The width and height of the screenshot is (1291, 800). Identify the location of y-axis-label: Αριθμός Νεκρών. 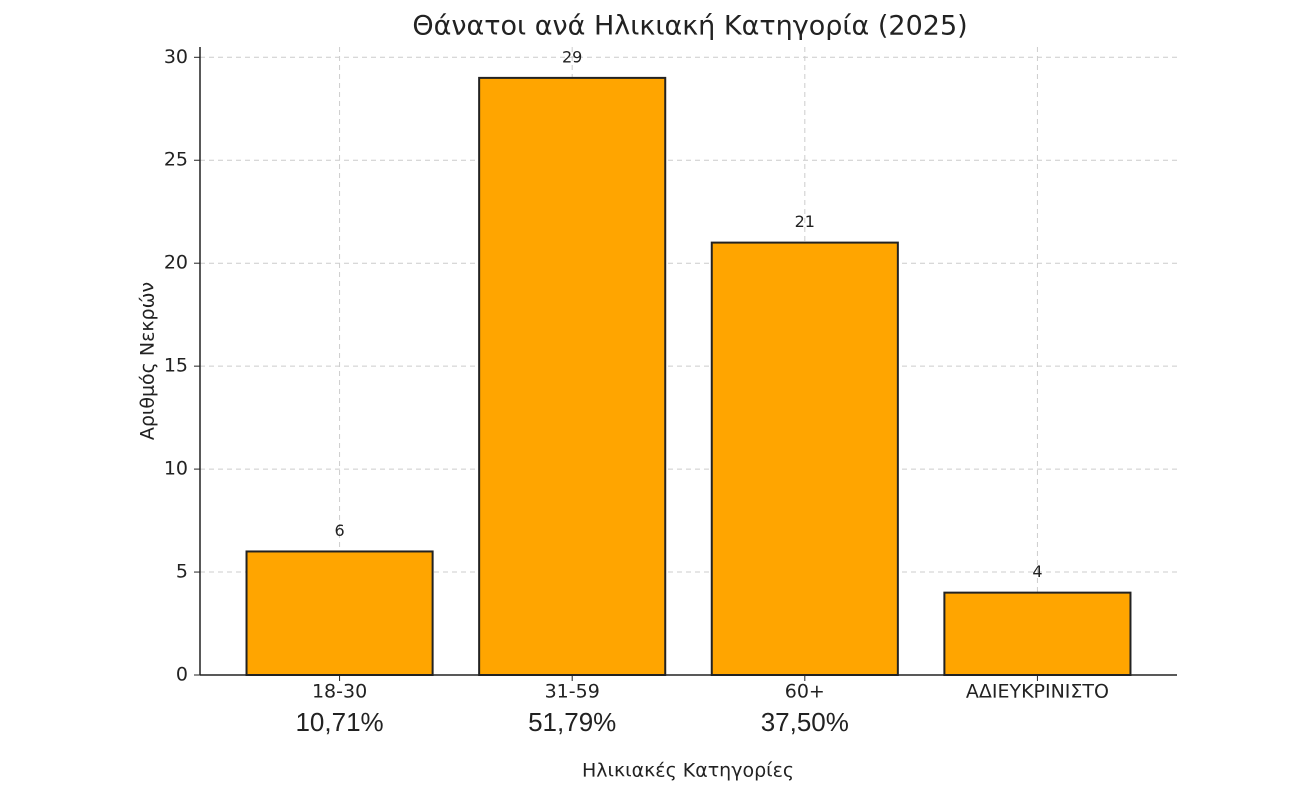
(148, 361).